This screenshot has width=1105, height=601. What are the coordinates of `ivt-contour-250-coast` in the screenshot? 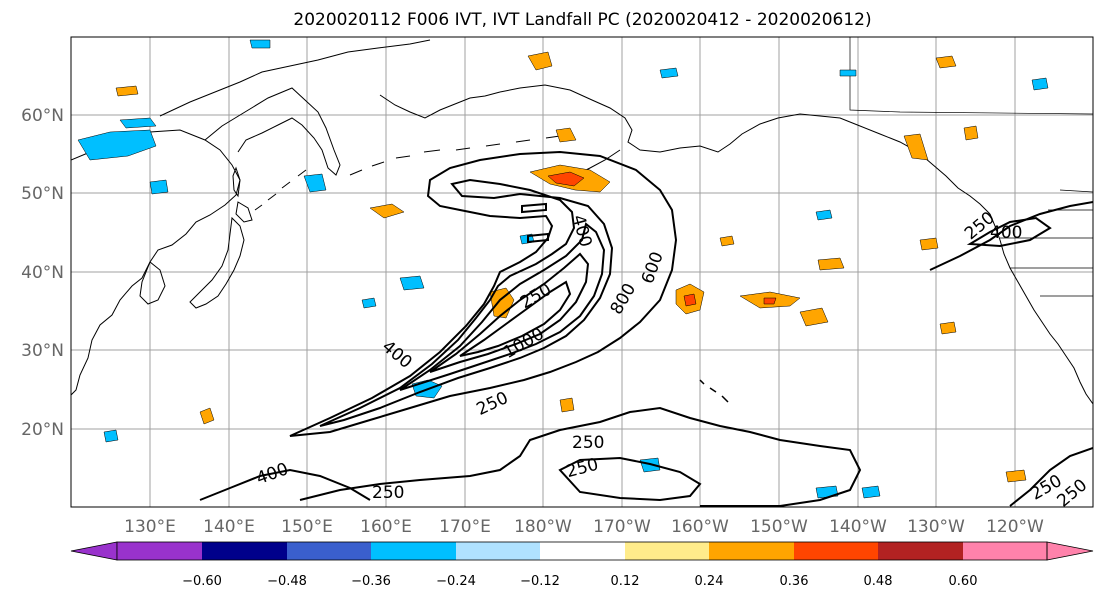 It's located at (1011, 236).